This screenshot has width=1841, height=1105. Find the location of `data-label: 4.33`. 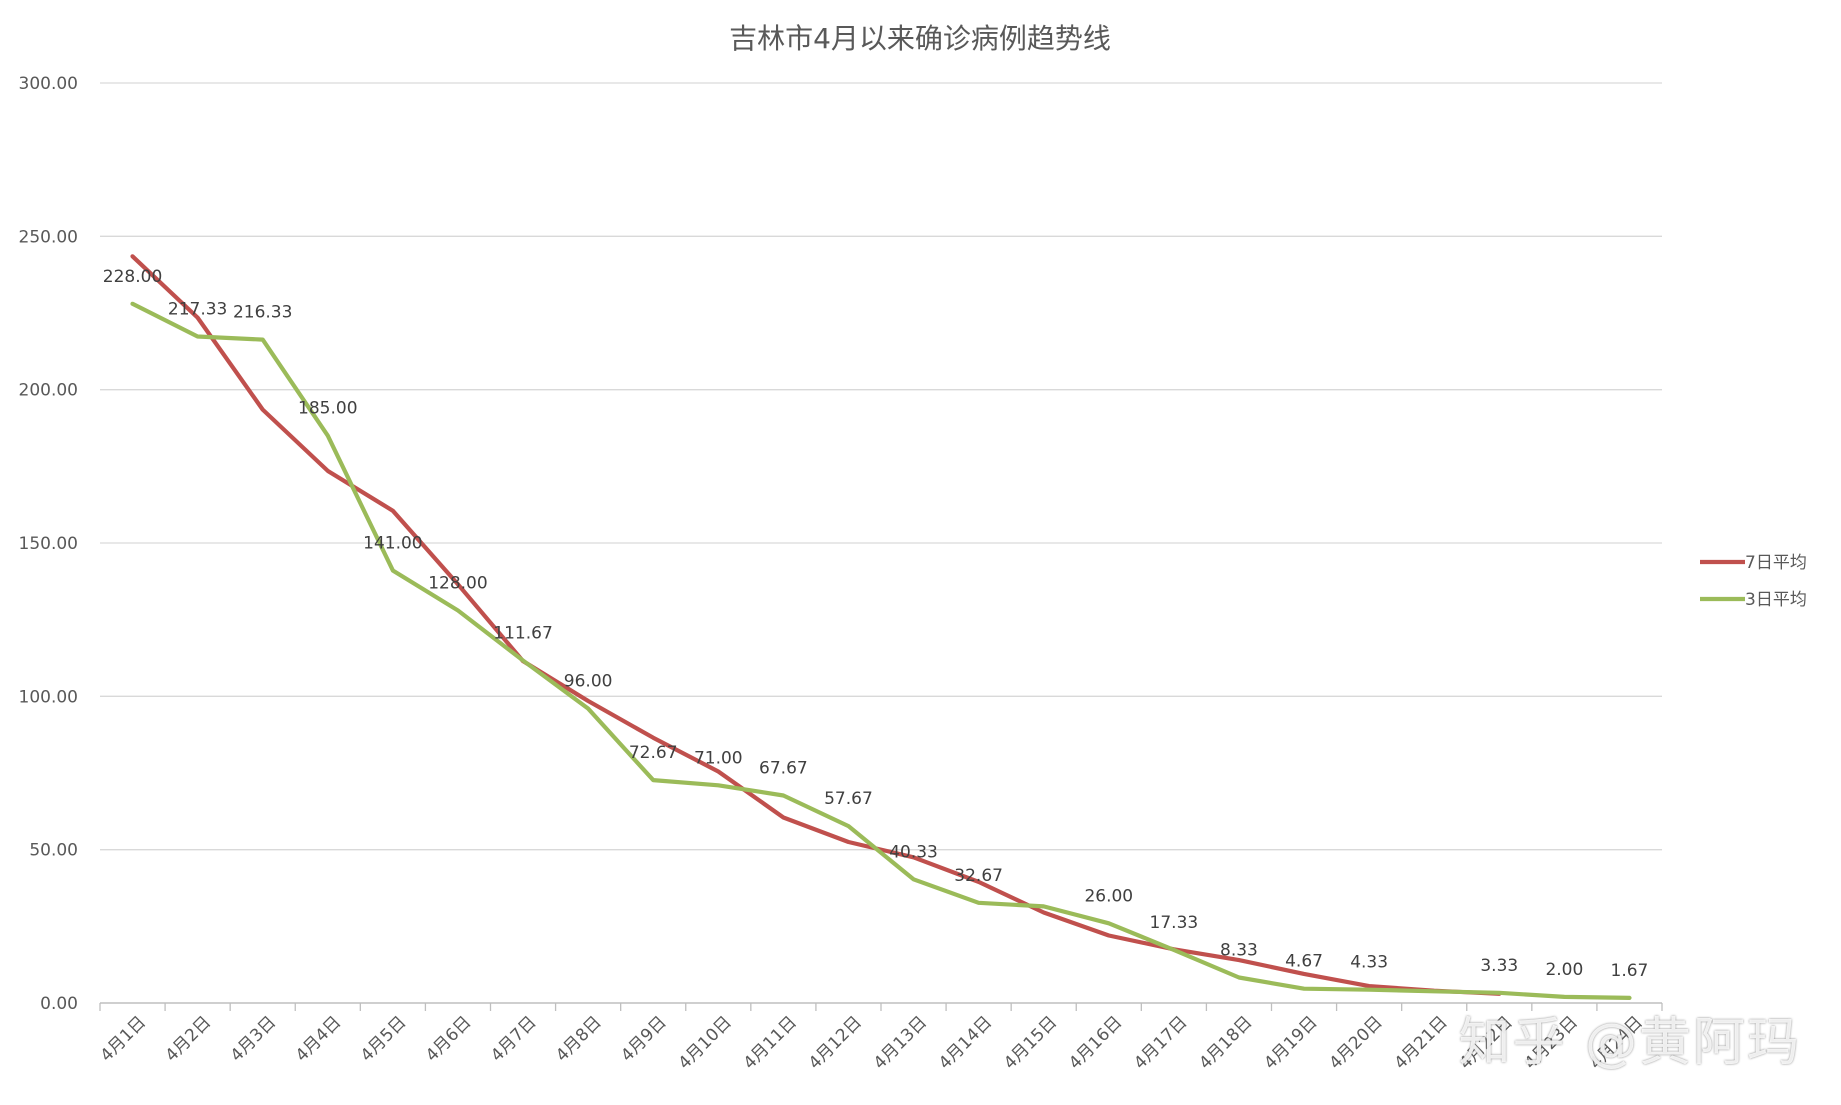

data-label: 4.33 is located at coordinates (1369, 963).